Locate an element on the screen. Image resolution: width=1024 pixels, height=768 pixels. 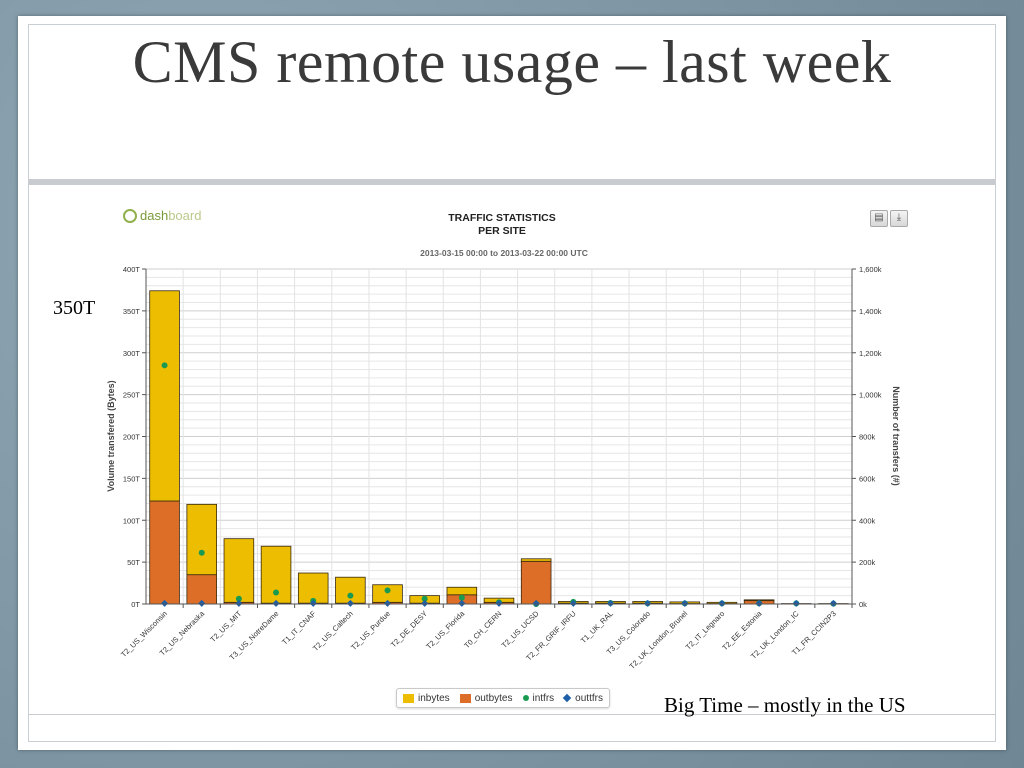
legend-swatch-outtfrs is located at coordinates (567, 698).